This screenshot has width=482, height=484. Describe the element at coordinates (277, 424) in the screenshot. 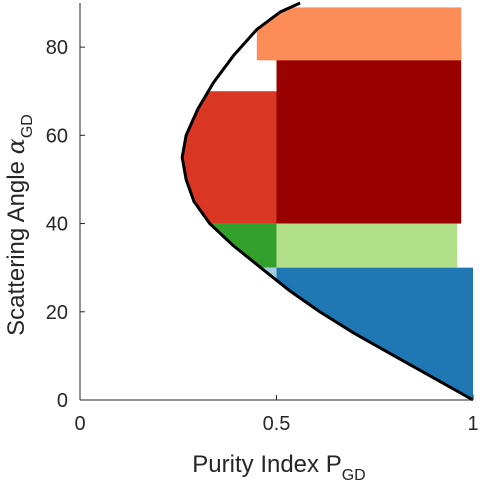

I see `x-tick-label-1: 0.5` at that location.